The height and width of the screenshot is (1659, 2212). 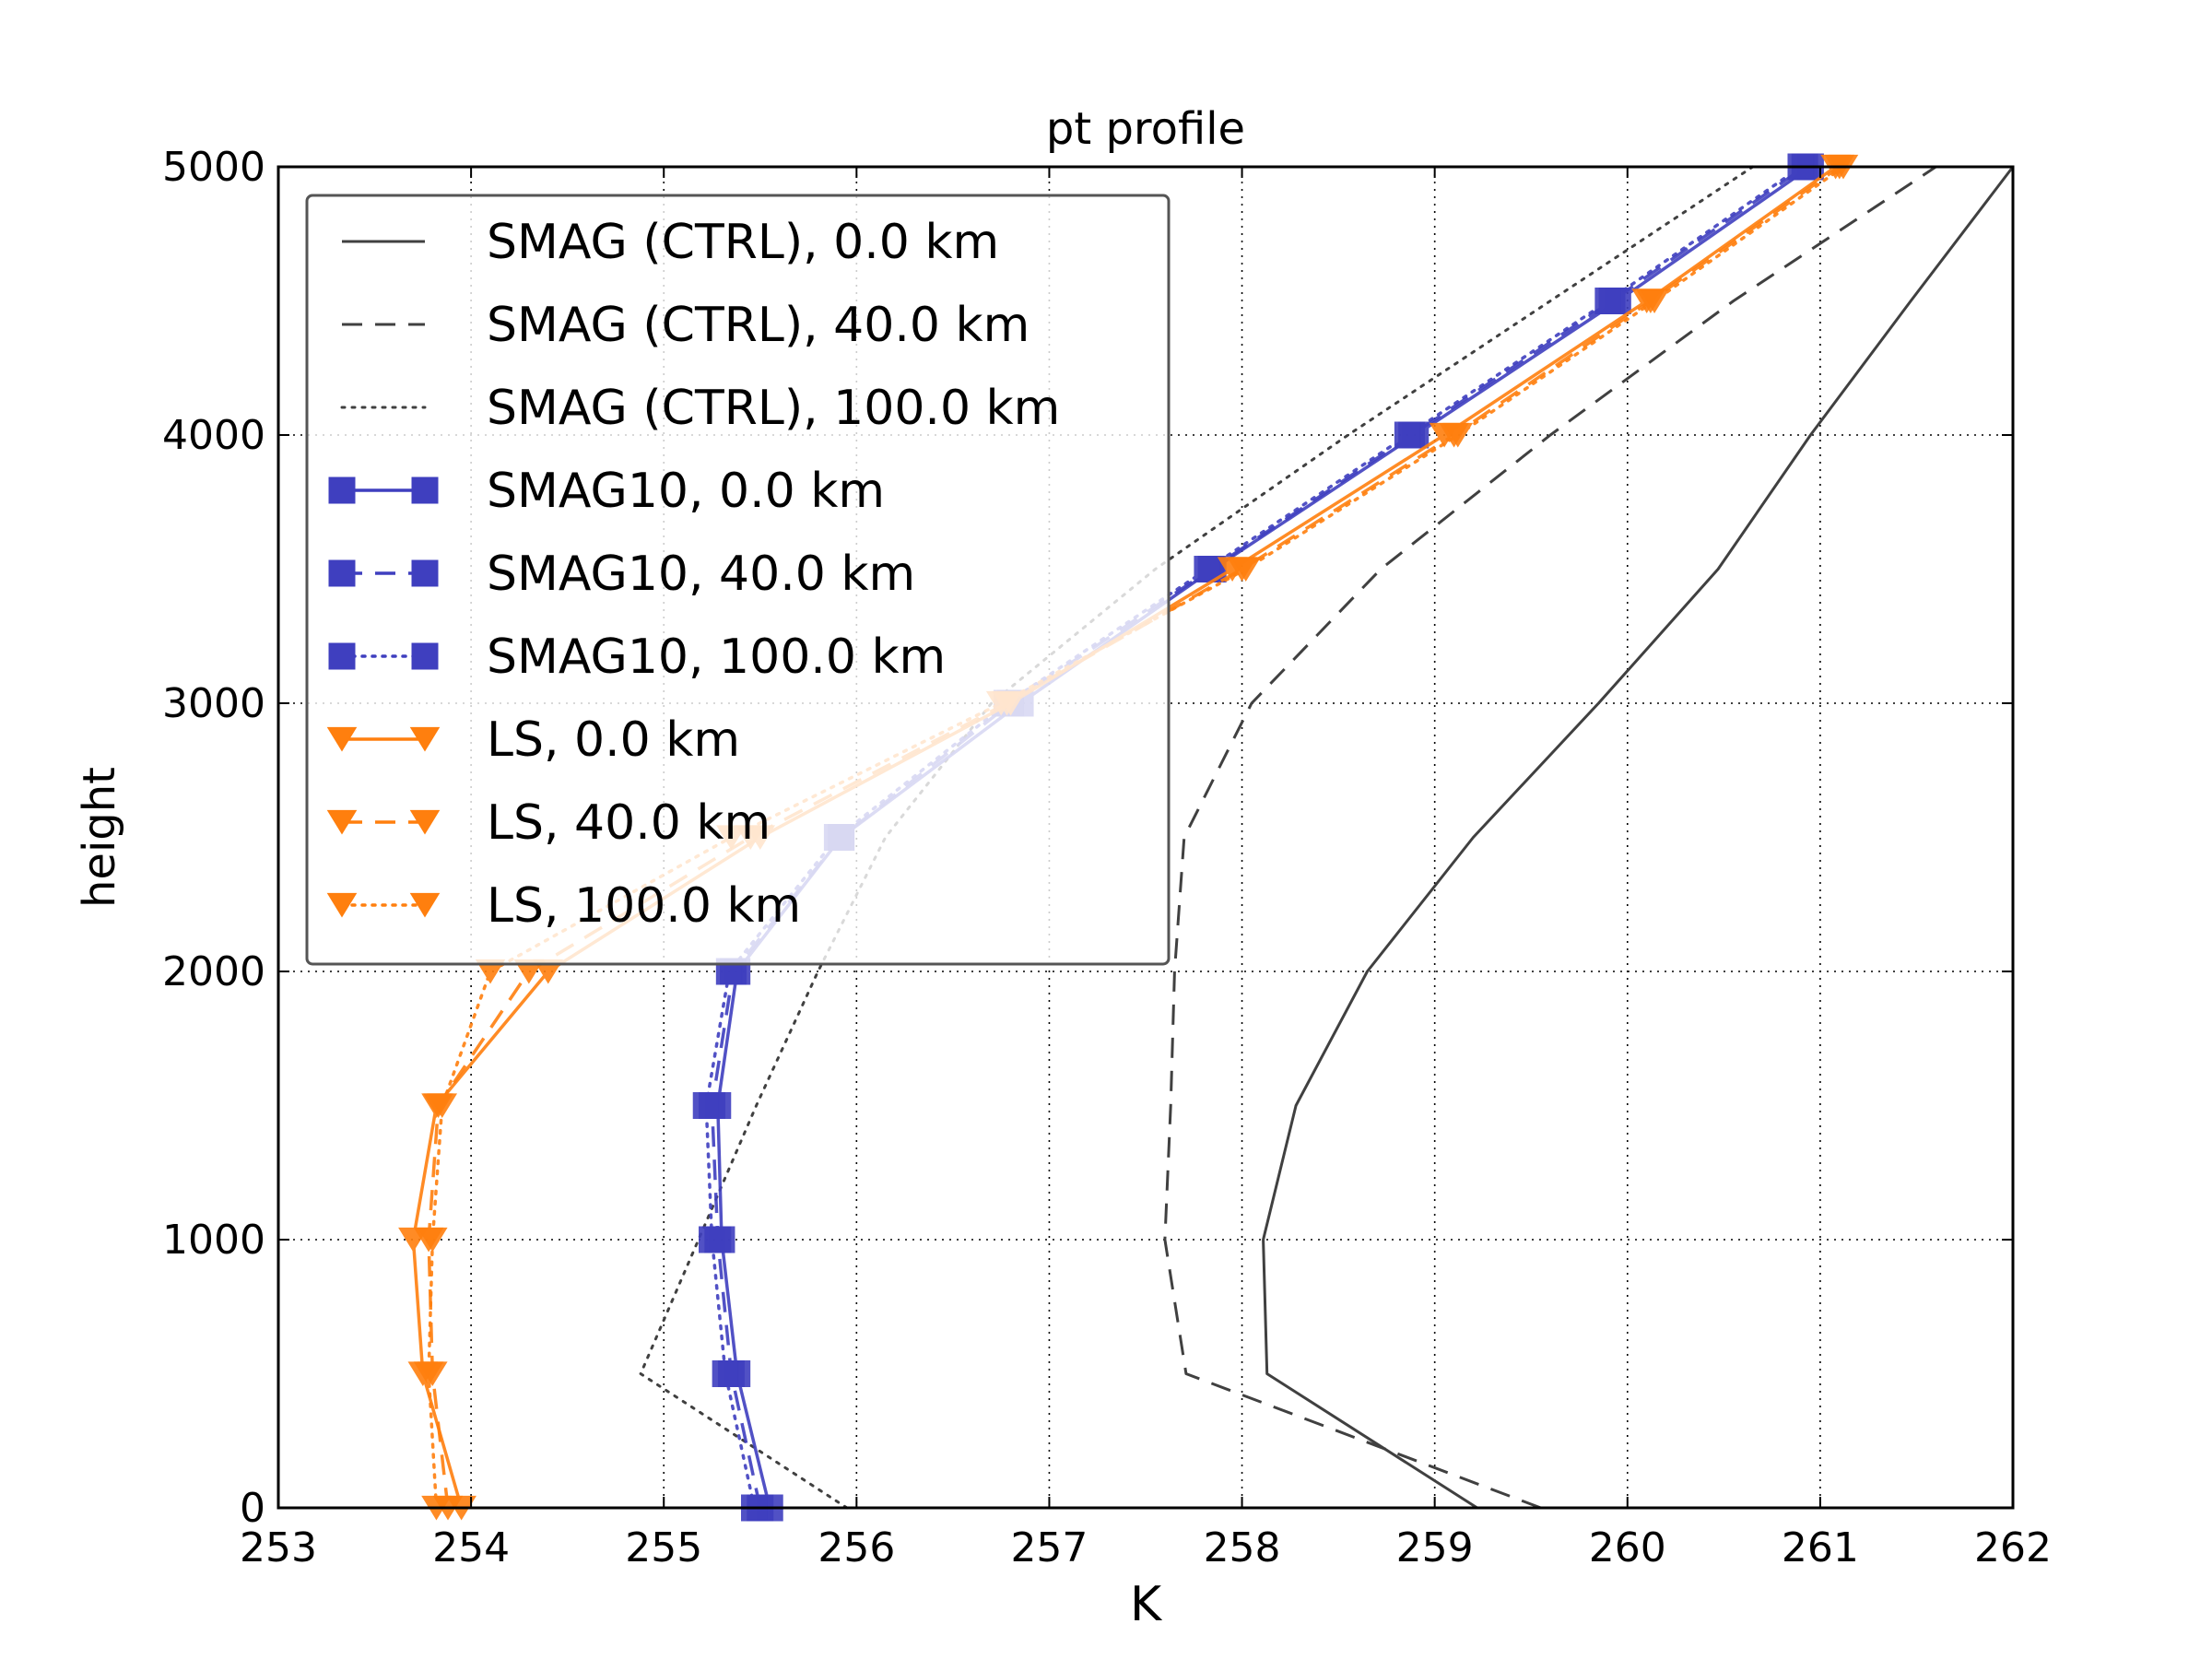 I want to click on legend-label: SMAG (CTRL), 100.0 km, so click(x=773, y=408).